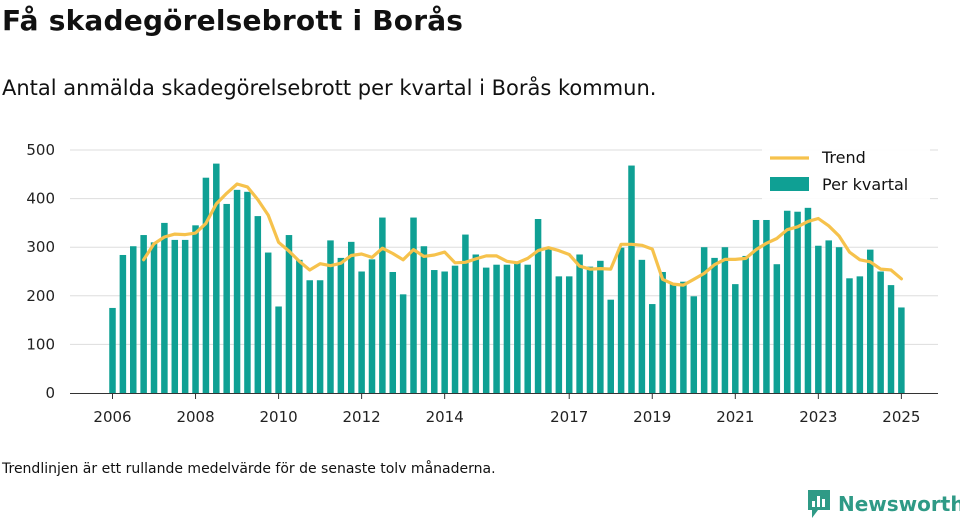 The width and height of the screenshot is (960, 520). What do you see at coordinates (569, 417) in the screenshot?
I see `x-tick-label: 2017` at bounding box center [569, 417].